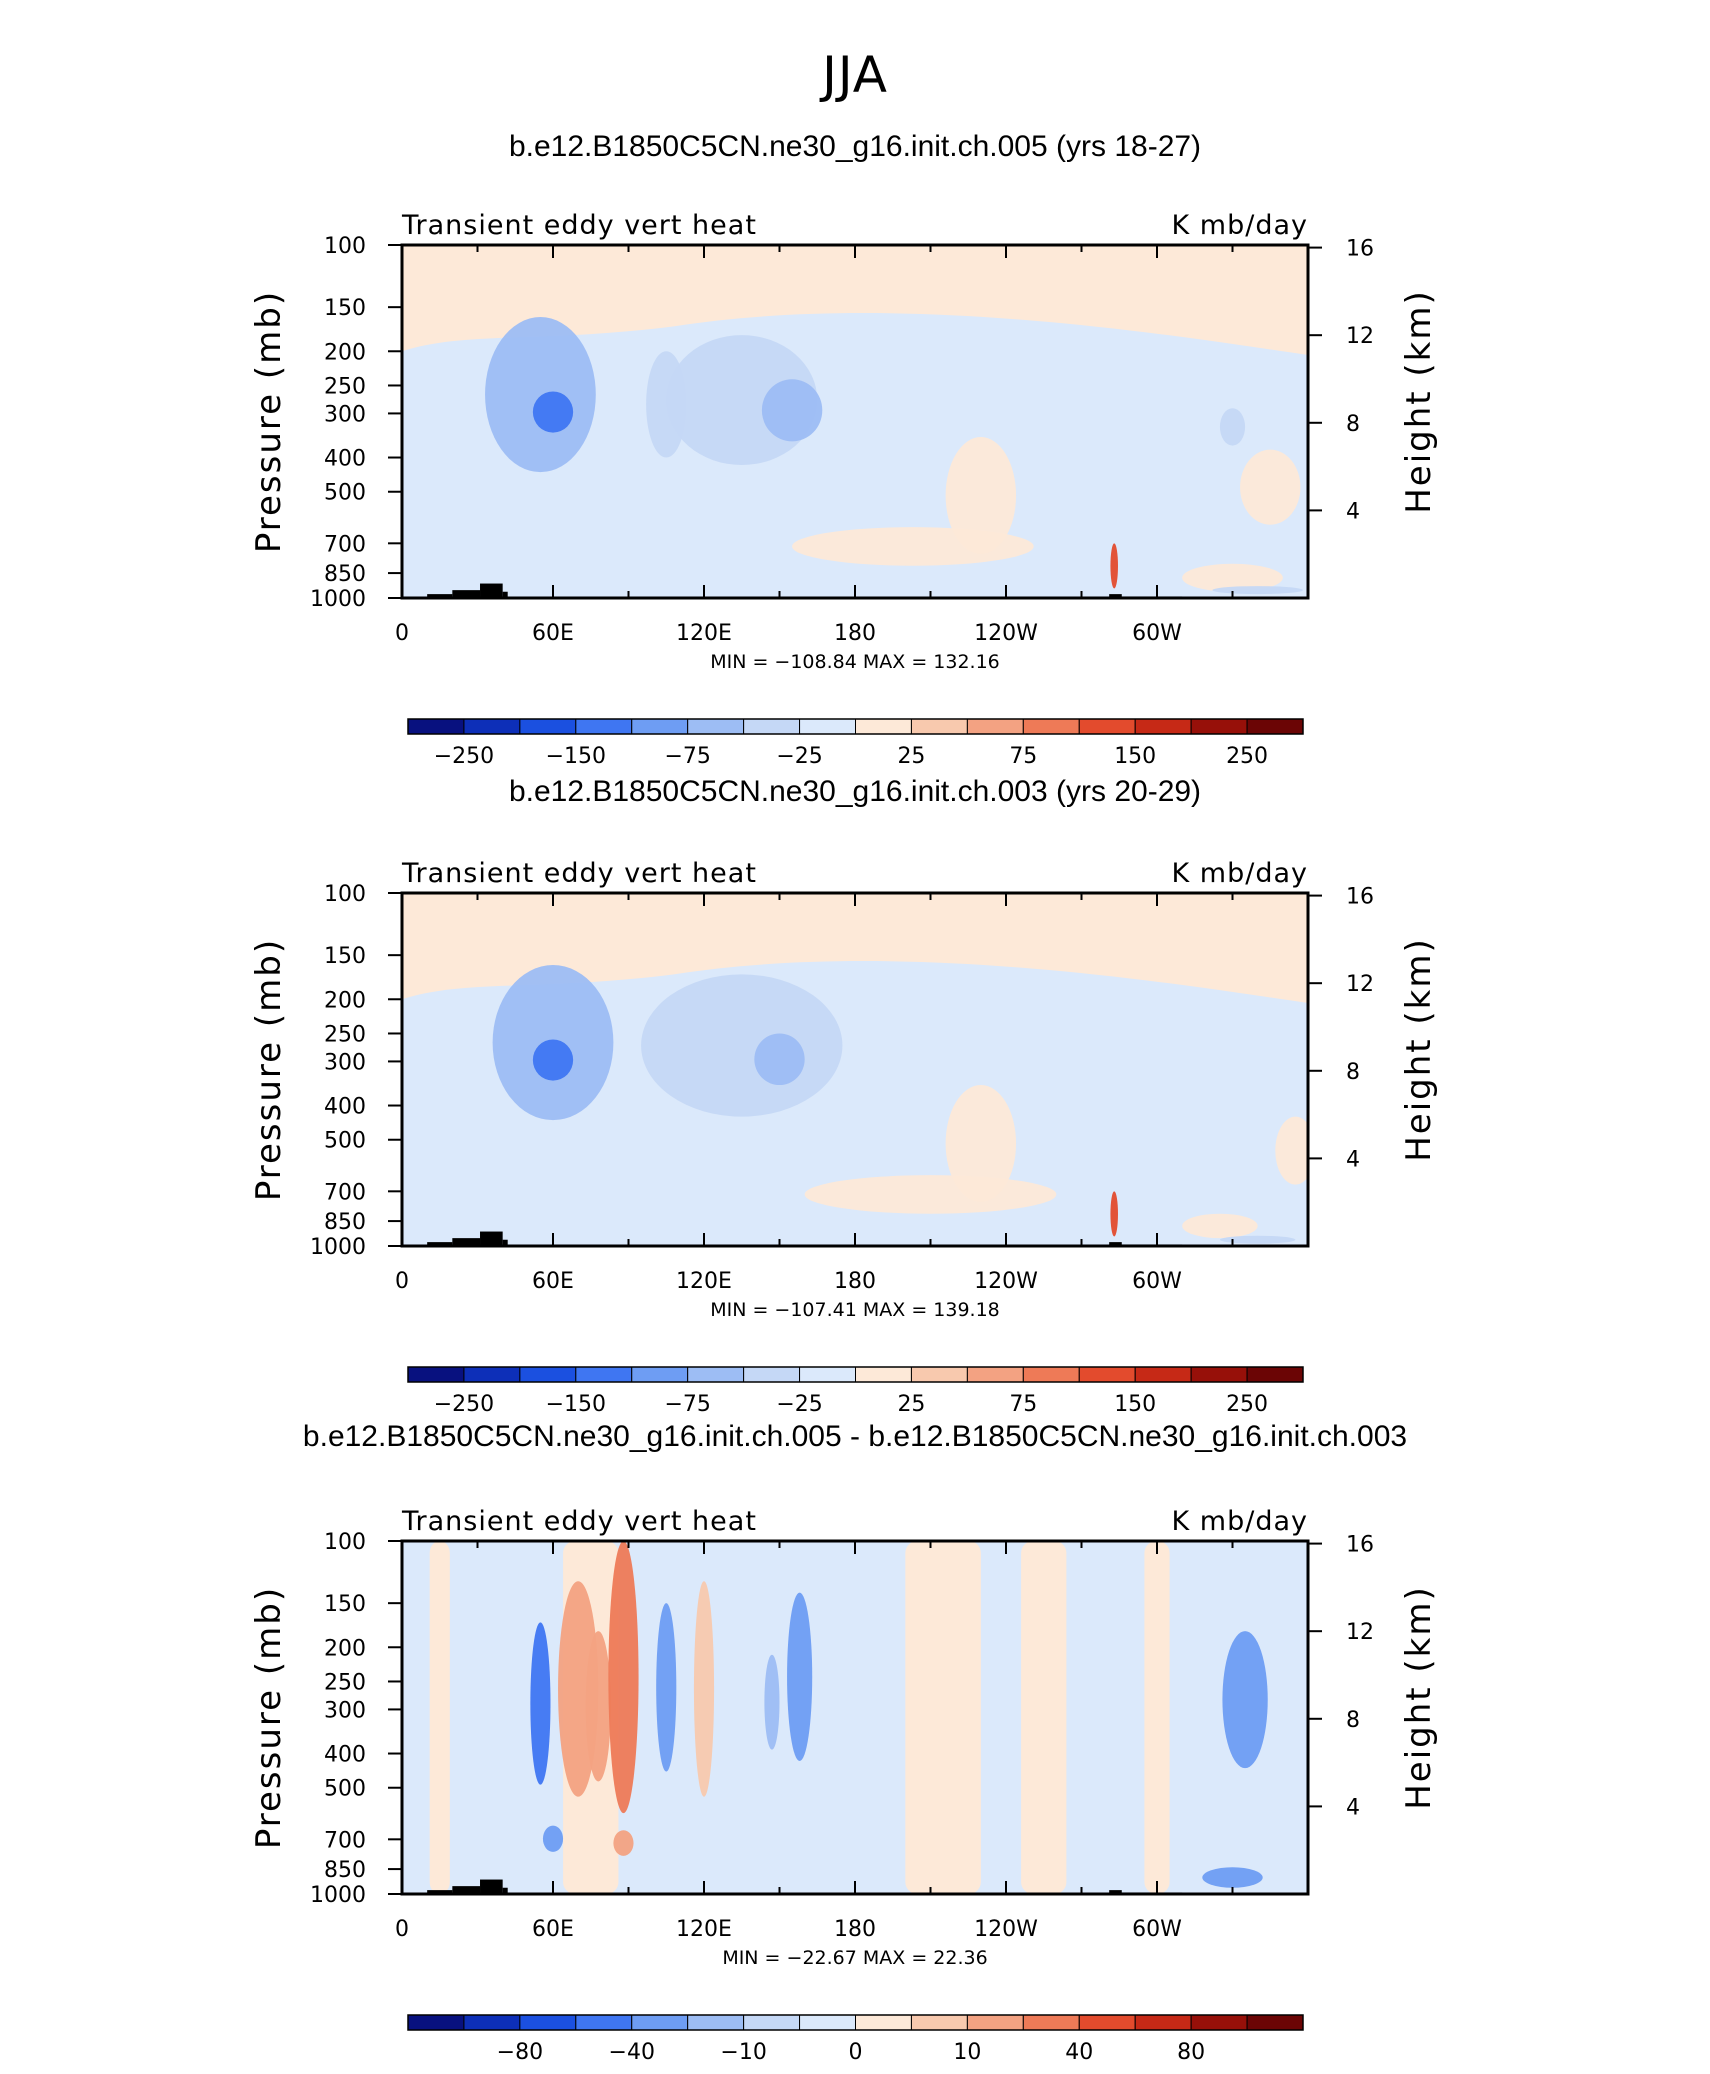 The width and height of the screenshot is (1710, 2074). I want to click on y-tick-label: 300, so click(345, 414).